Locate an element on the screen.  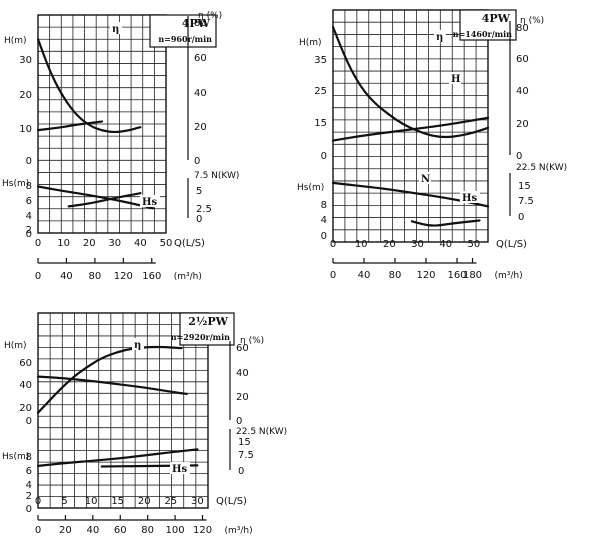
m3h-tick-label: 60 is located at coordinates (120, 530).